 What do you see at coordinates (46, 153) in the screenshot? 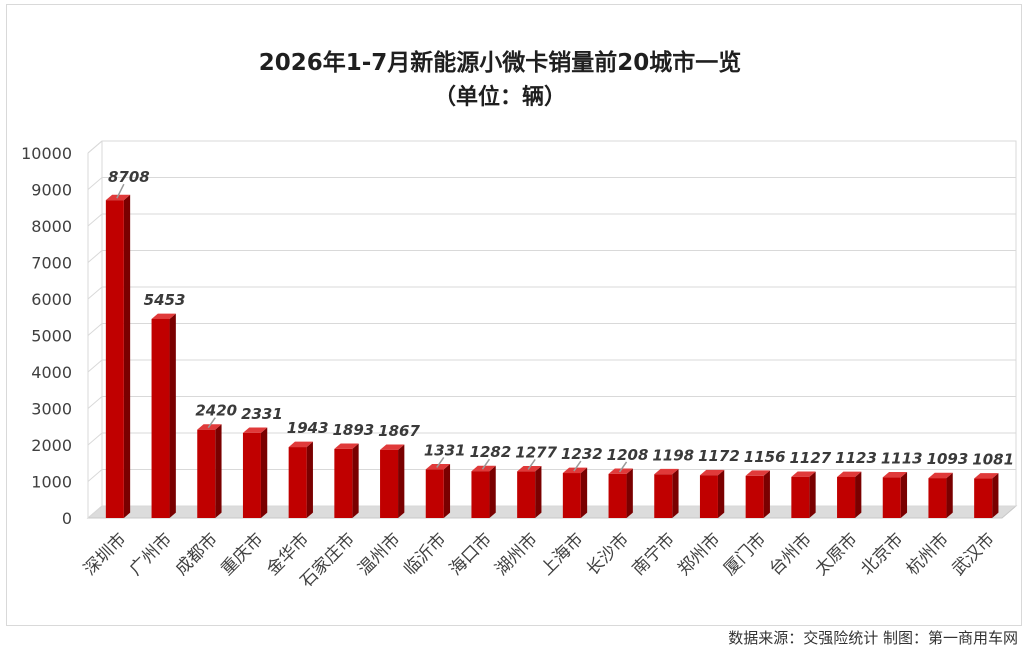
I see `y-tick-label: 10000` at bounding box center [46, 153].